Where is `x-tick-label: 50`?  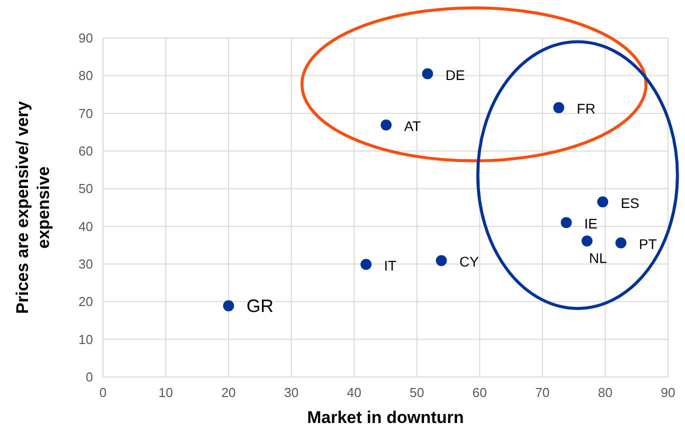
x-tick-label: 50 is located at coordinates (417, 392).